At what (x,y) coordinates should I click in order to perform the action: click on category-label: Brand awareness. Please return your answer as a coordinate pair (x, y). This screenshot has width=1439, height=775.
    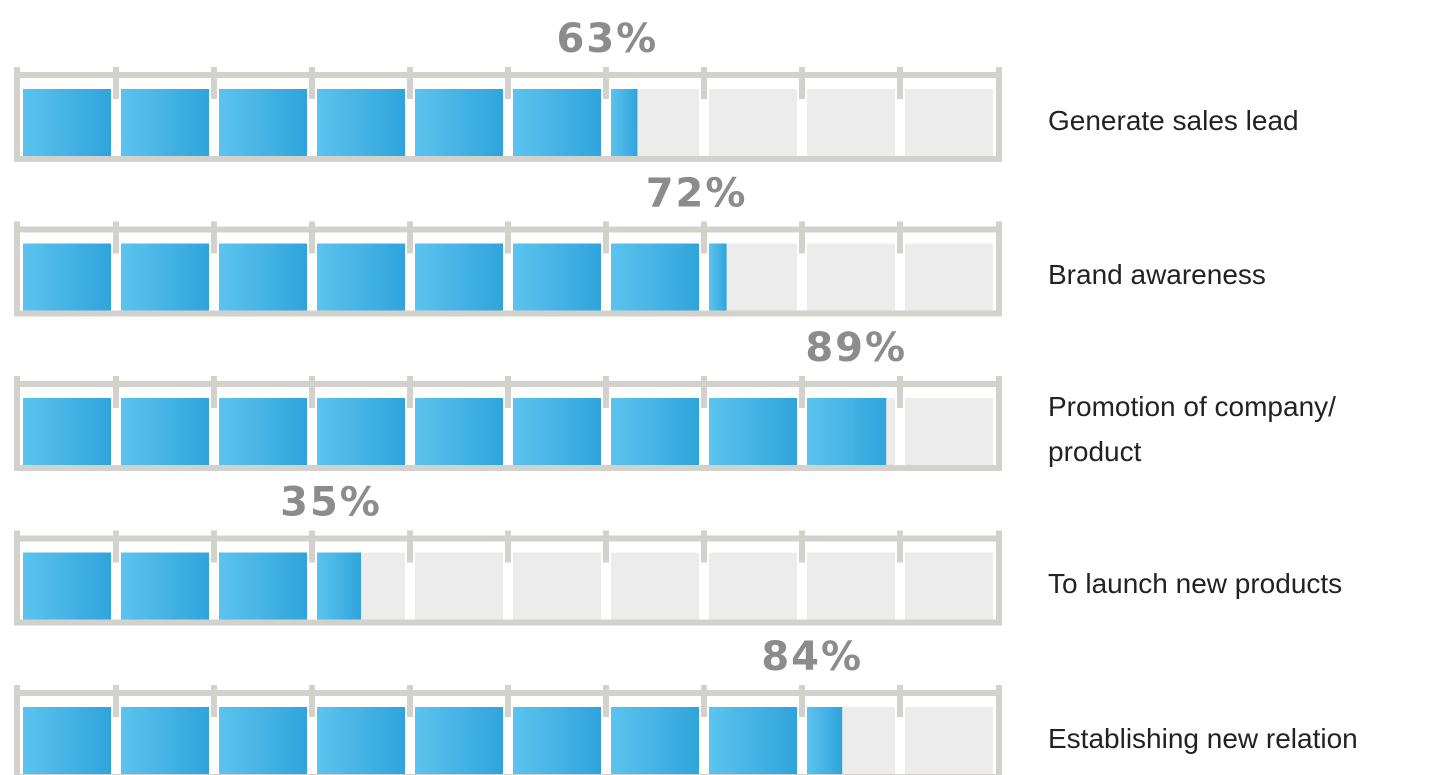
    Looking at the image, I should click on (1157, 274).